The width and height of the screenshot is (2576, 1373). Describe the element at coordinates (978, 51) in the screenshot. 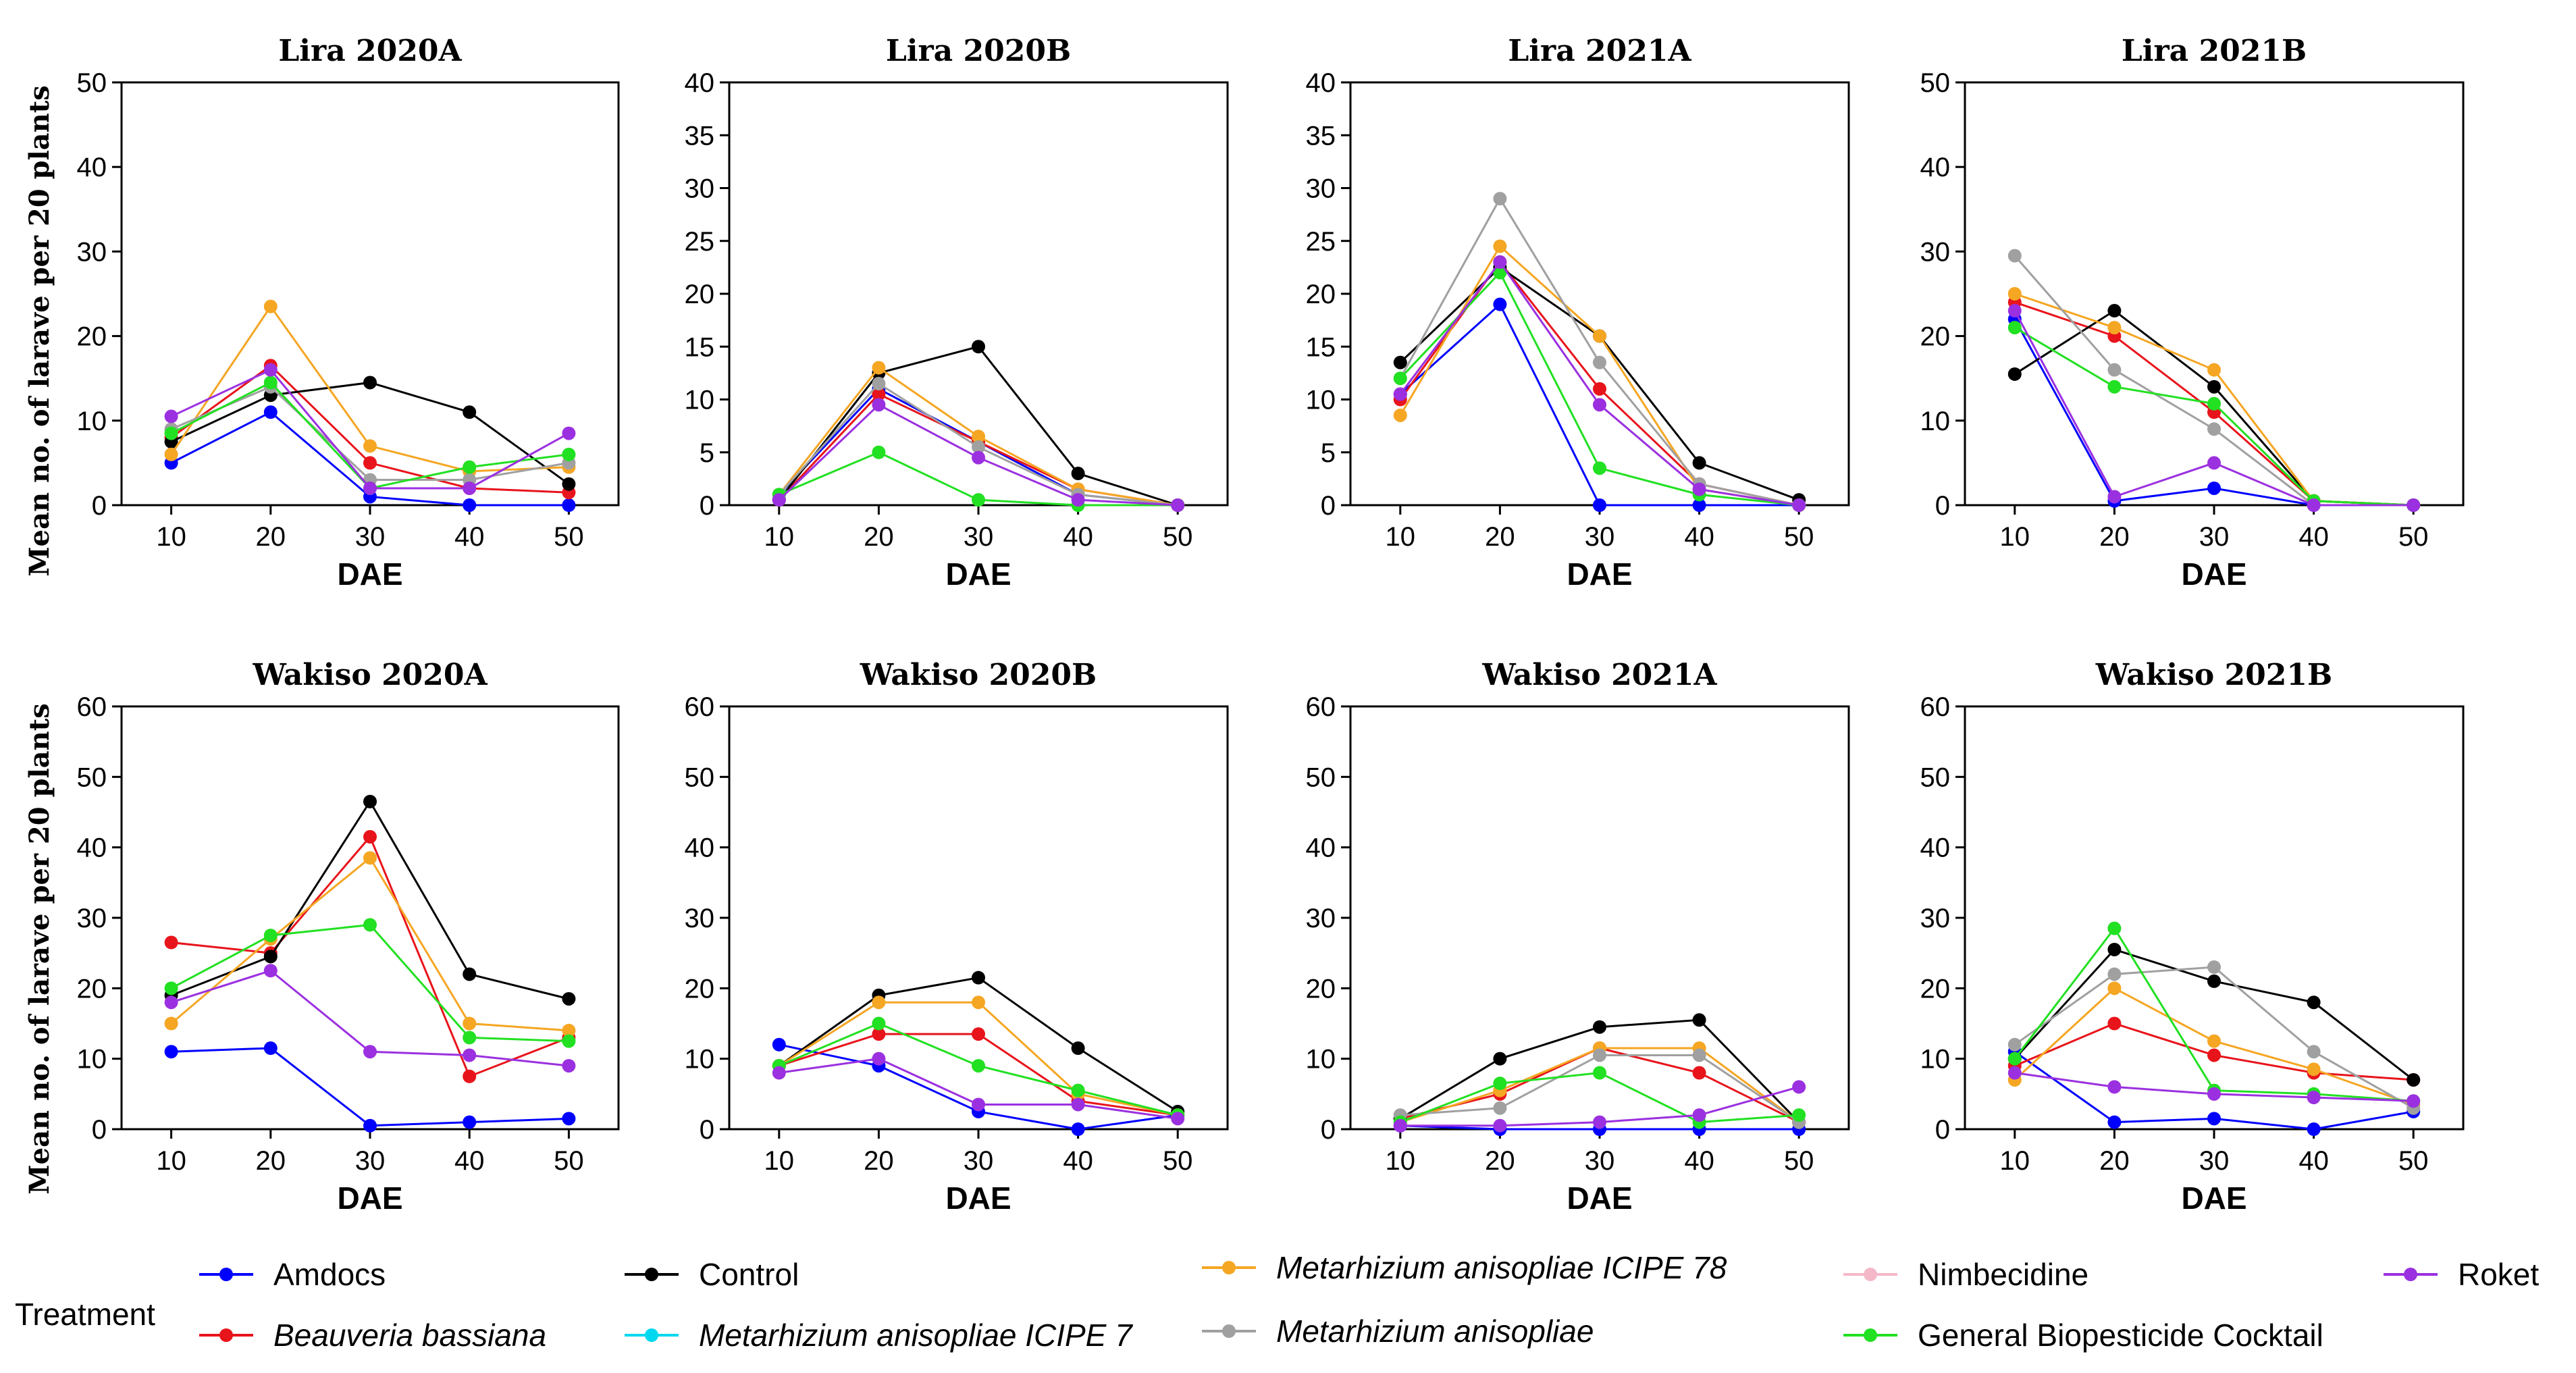

I see `panel-title: Lira 2020B` at that location.